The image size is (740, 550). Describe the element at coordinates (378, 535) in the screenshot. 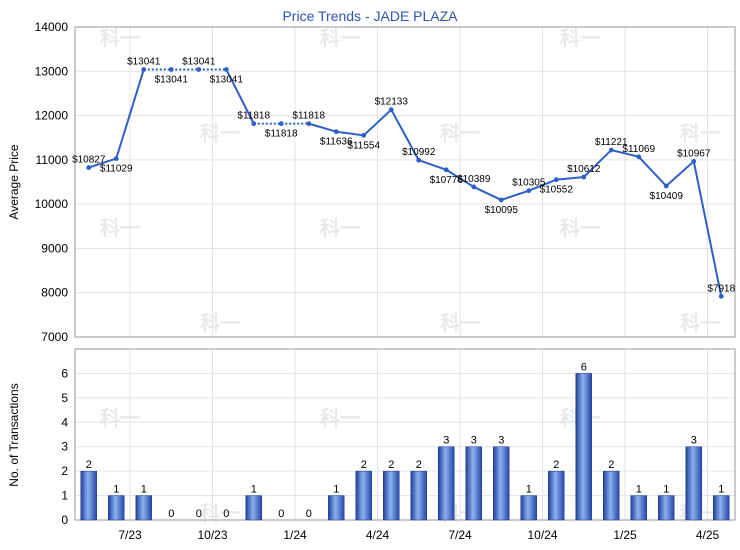

I see `x-tick-label: 4/24` at that location.